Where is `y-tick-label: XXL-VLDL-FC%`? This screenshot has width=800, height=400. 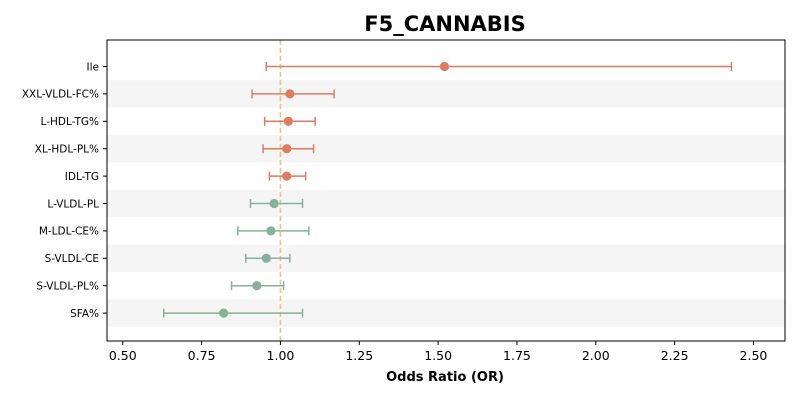 y-tick-label: XXL-VLDL-FC% is located at coordinates (60, 95).